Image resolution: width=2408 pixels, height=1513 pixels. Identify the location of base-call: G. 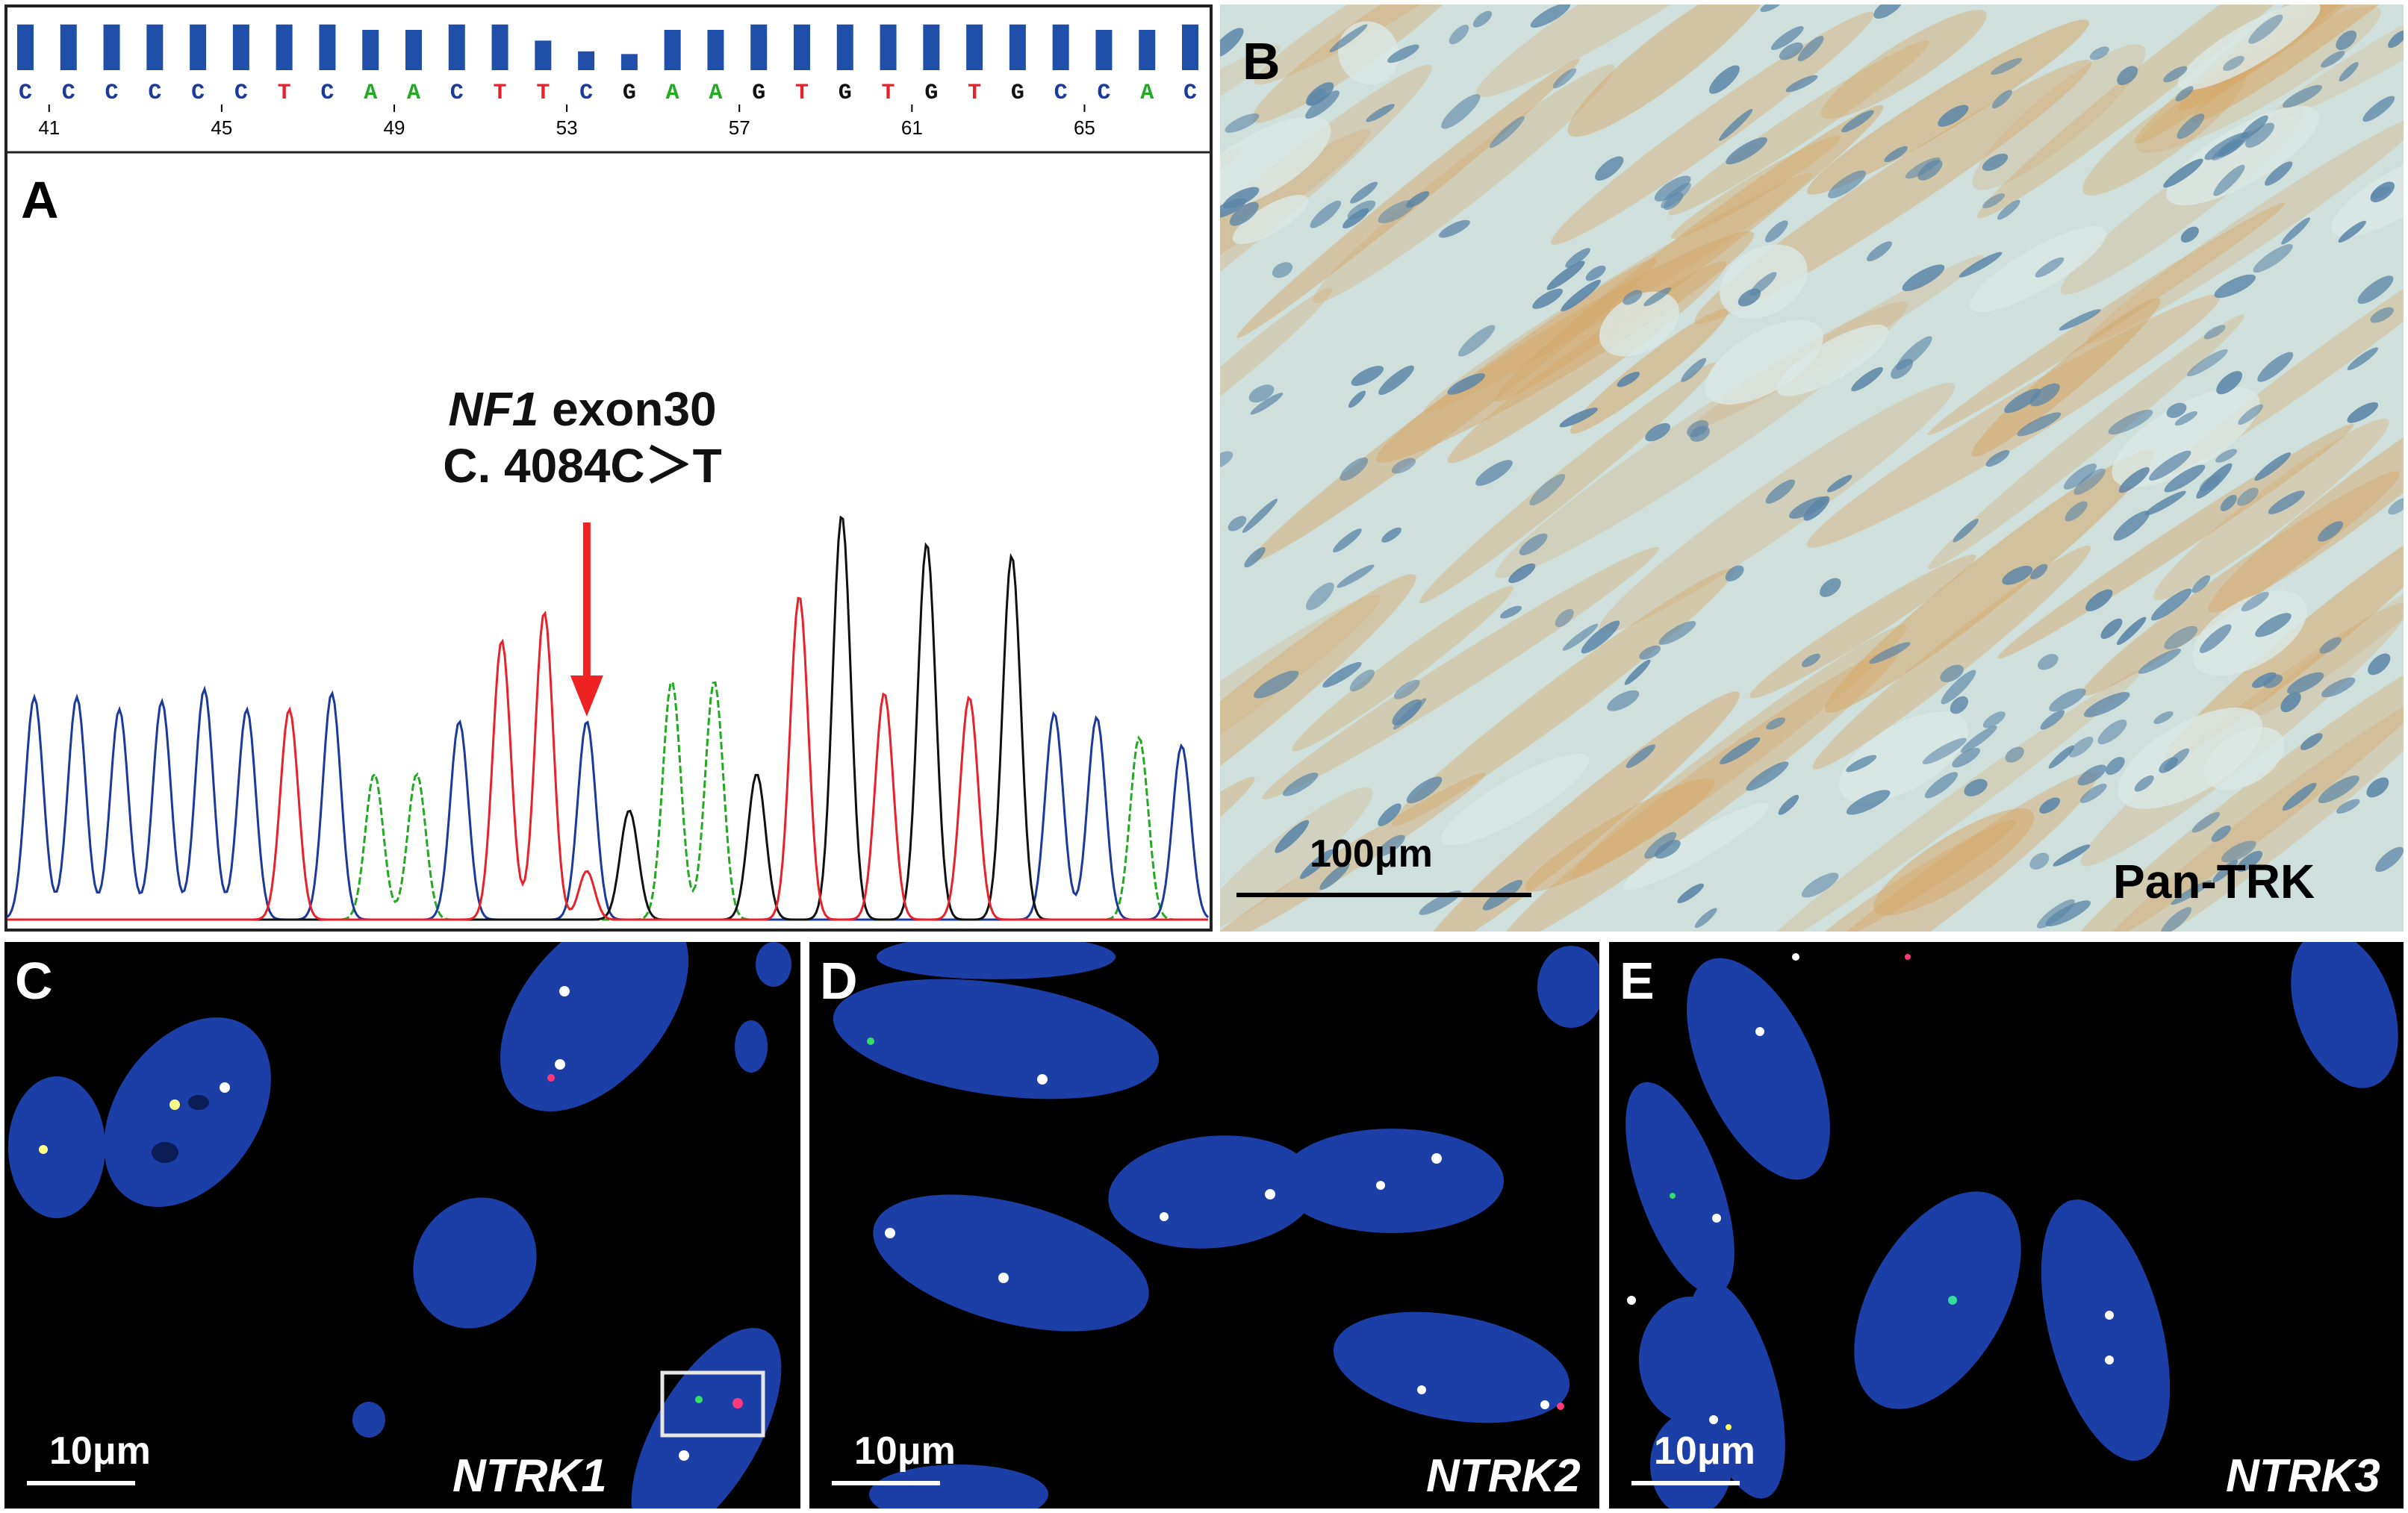
(758, 93).